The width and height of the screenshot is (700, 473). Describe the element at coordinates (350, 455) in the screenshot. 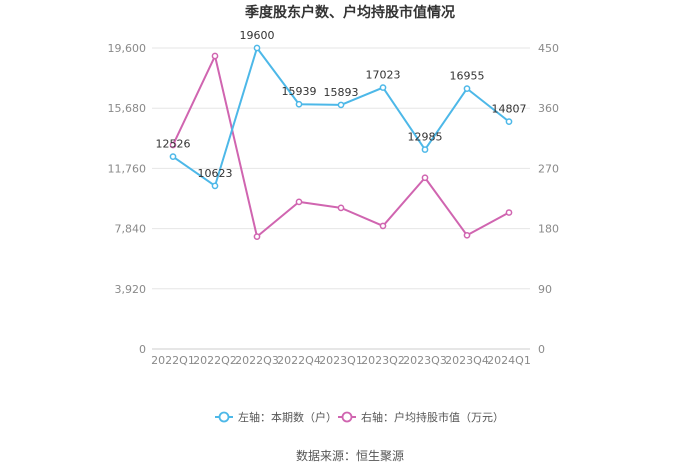

I see `data-source: 数据来源：恒生聚源` at that location.